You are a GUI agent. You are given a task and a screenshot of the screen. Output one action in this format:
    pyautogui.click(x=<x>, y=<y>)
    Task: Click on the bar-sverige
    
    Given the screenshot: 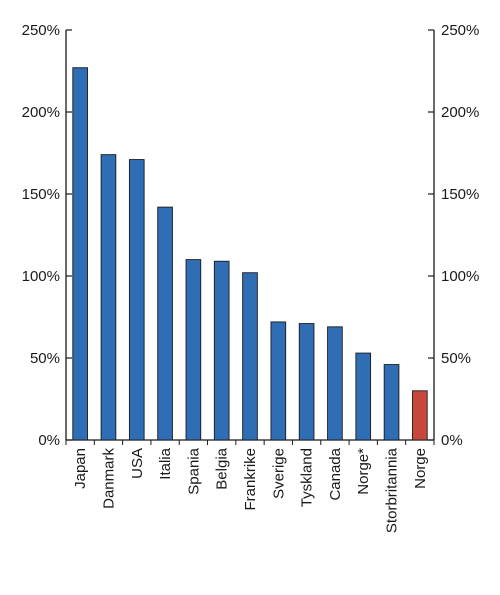 What is the action you would take?
    pyautogui.click(x=278, y=381)
    